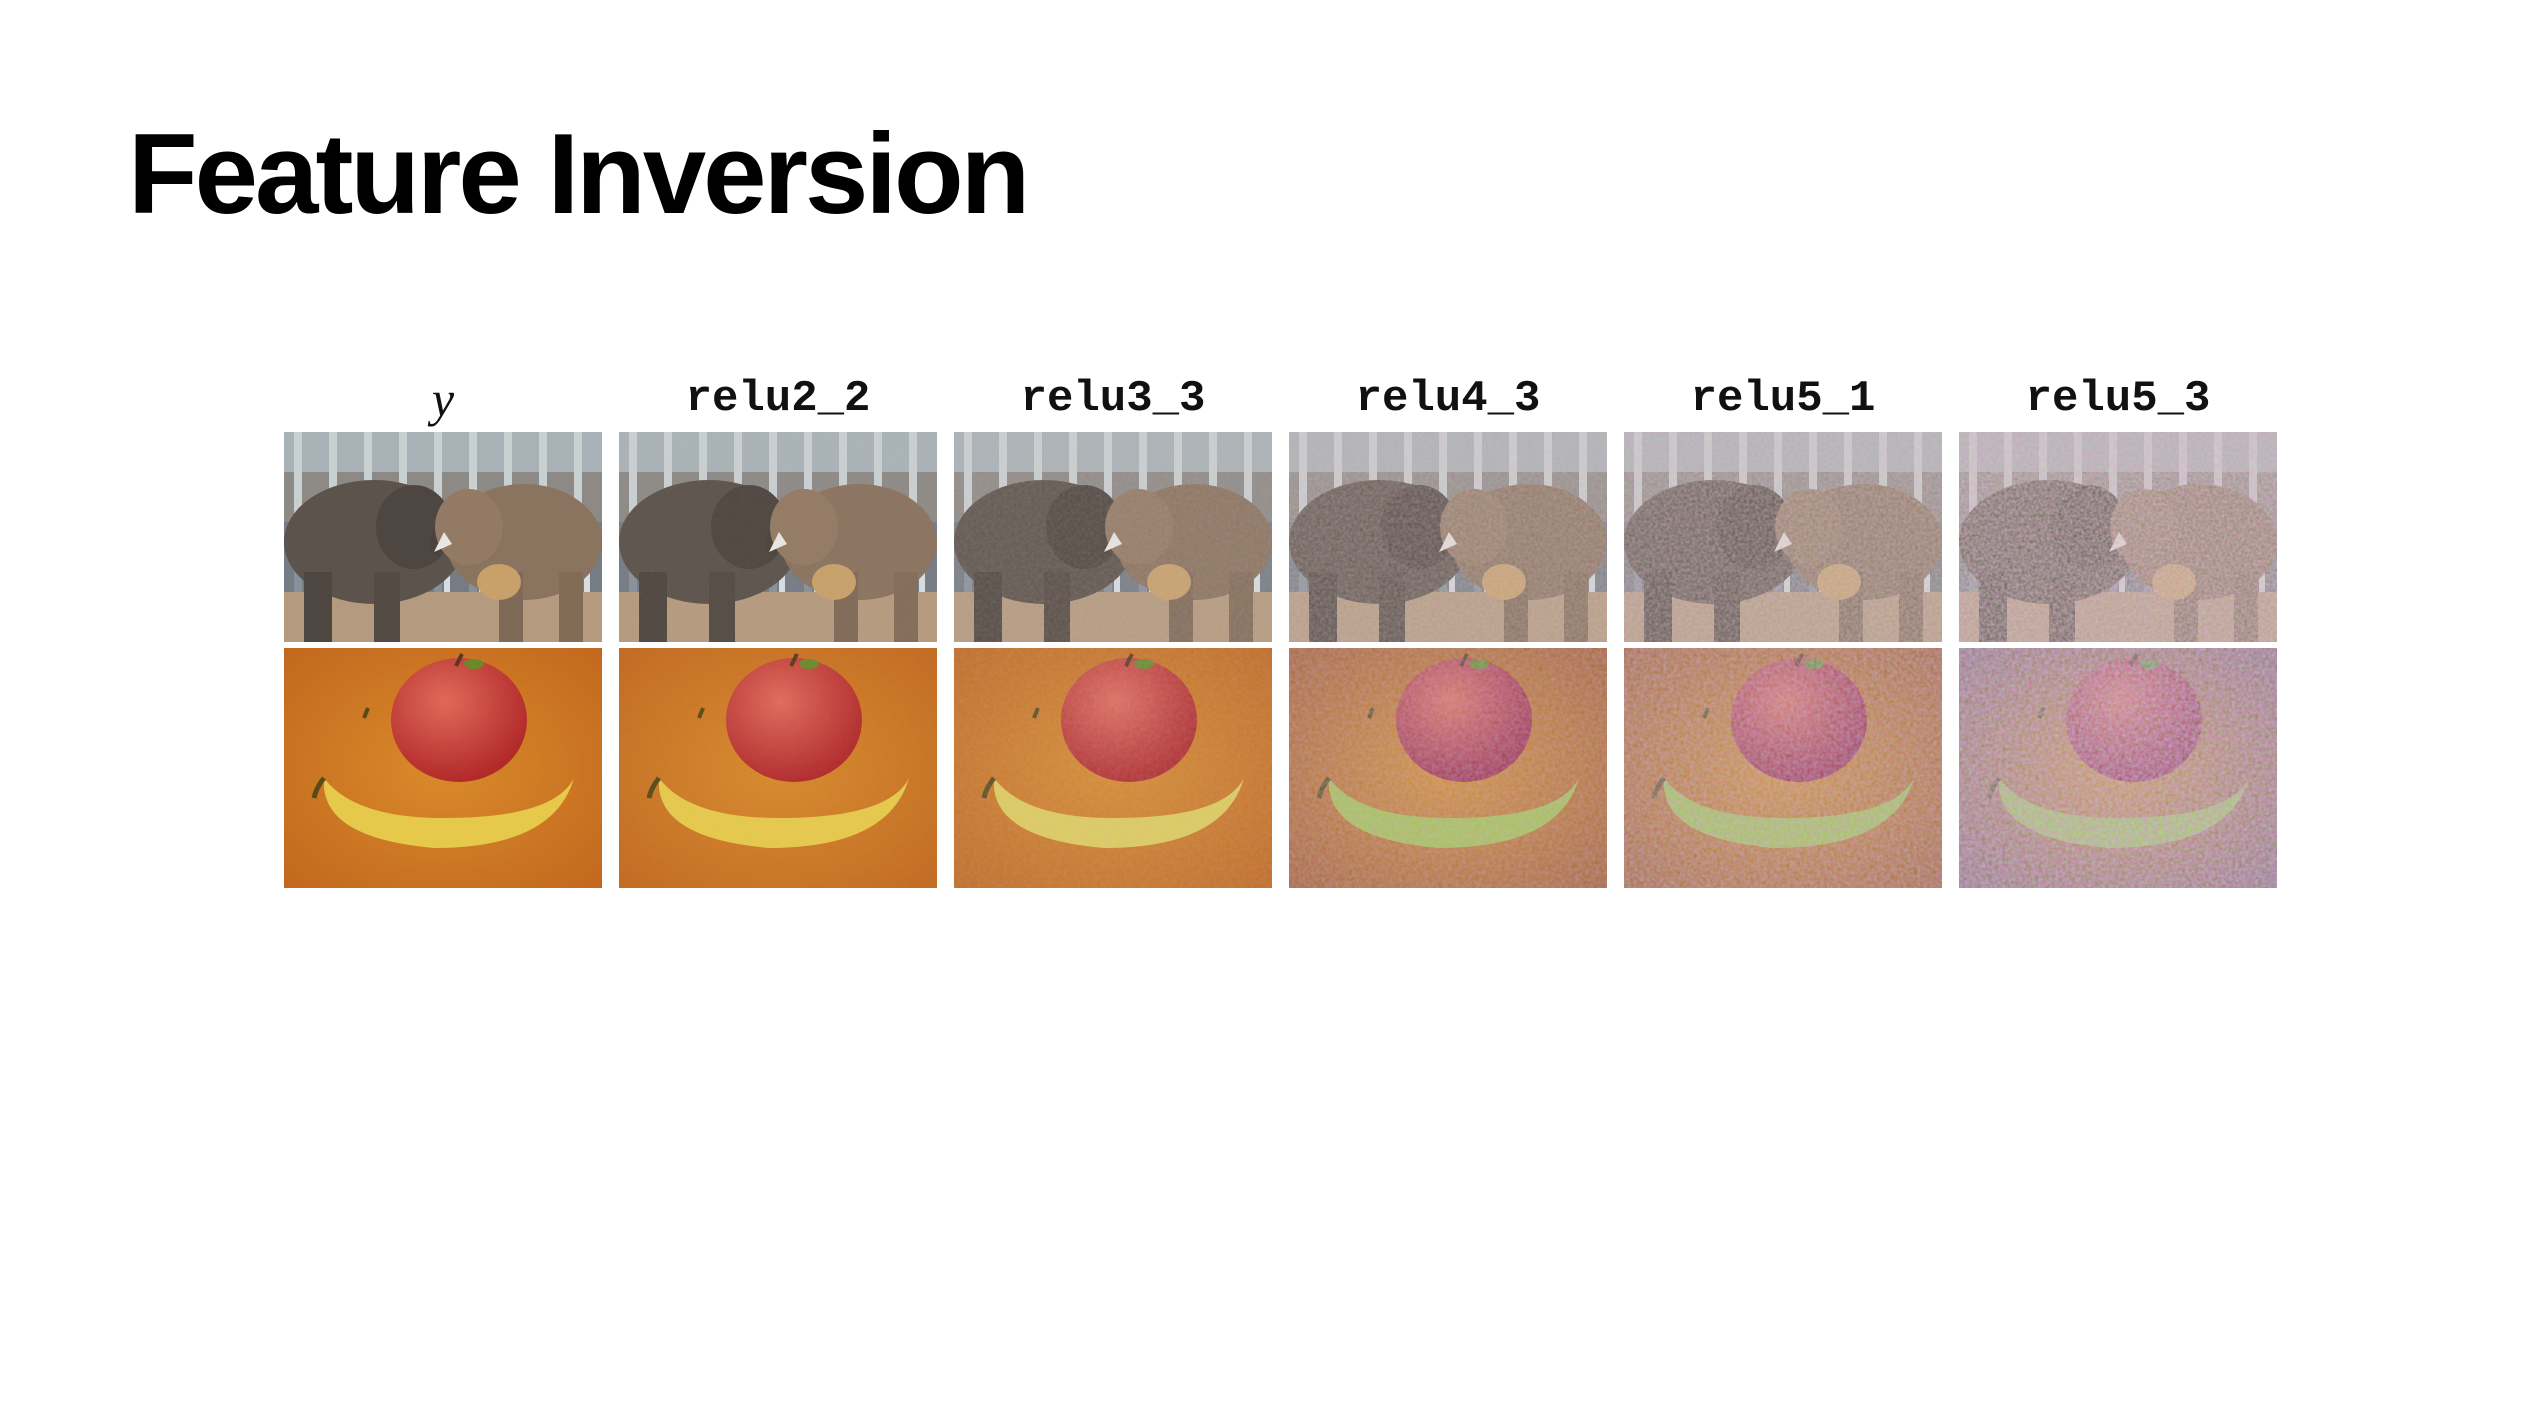  What do you see at coordinates (1783, 399) in the screenshot?
I see `column-label: relu5_1` at bounding box center [1783, 399].